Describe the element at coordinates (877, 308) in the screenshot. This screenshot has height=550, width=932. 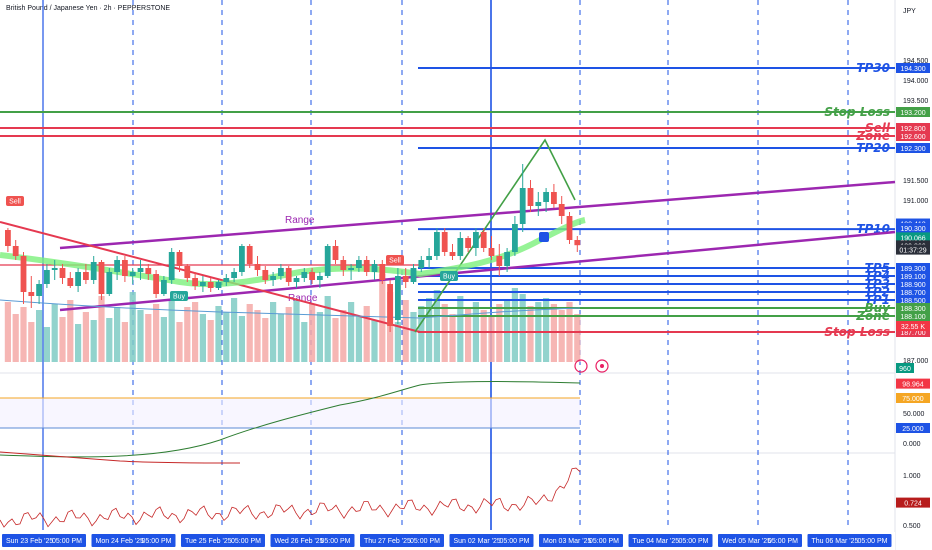
I see `level-label: Buy` at that location.